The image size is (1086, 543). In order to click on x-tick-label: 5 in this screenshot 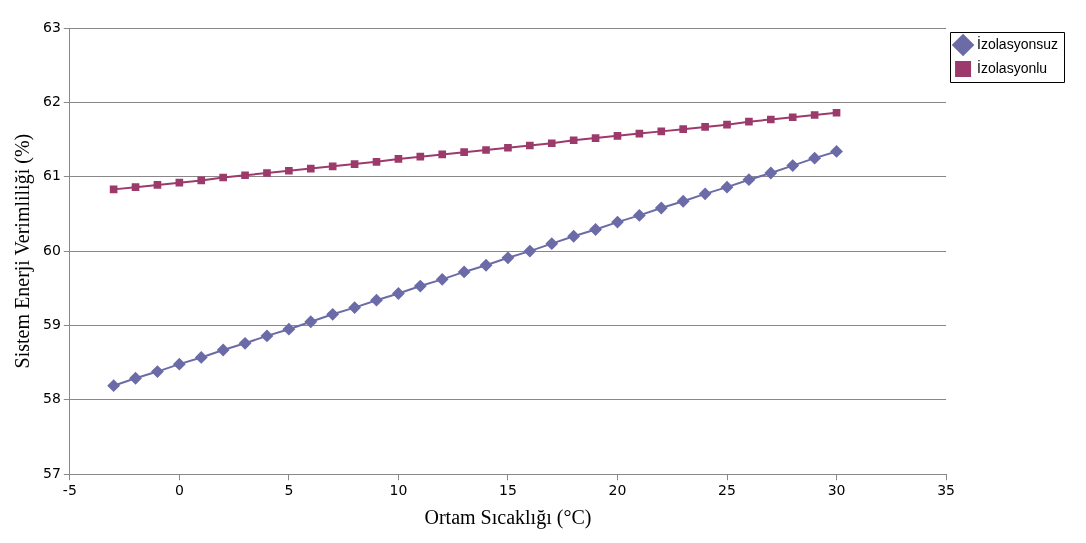, I will do `click(289, 490)`.